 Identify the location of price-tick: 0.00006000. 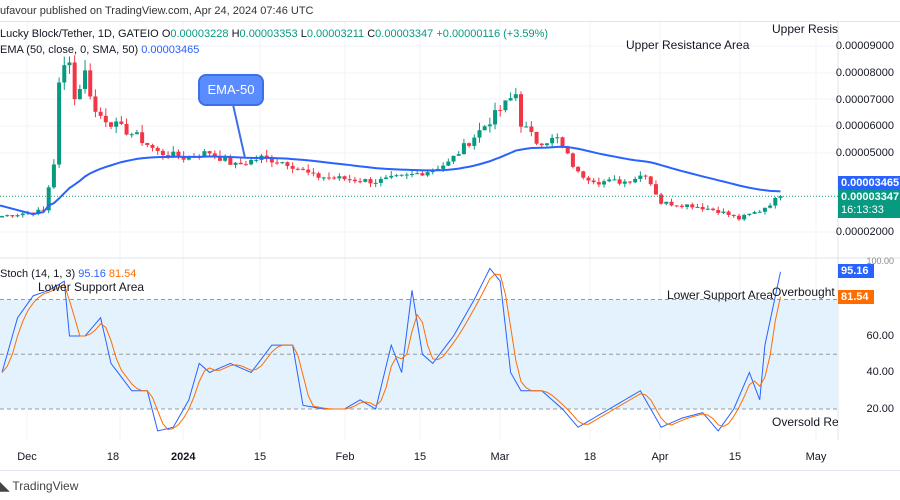
(864, 126).